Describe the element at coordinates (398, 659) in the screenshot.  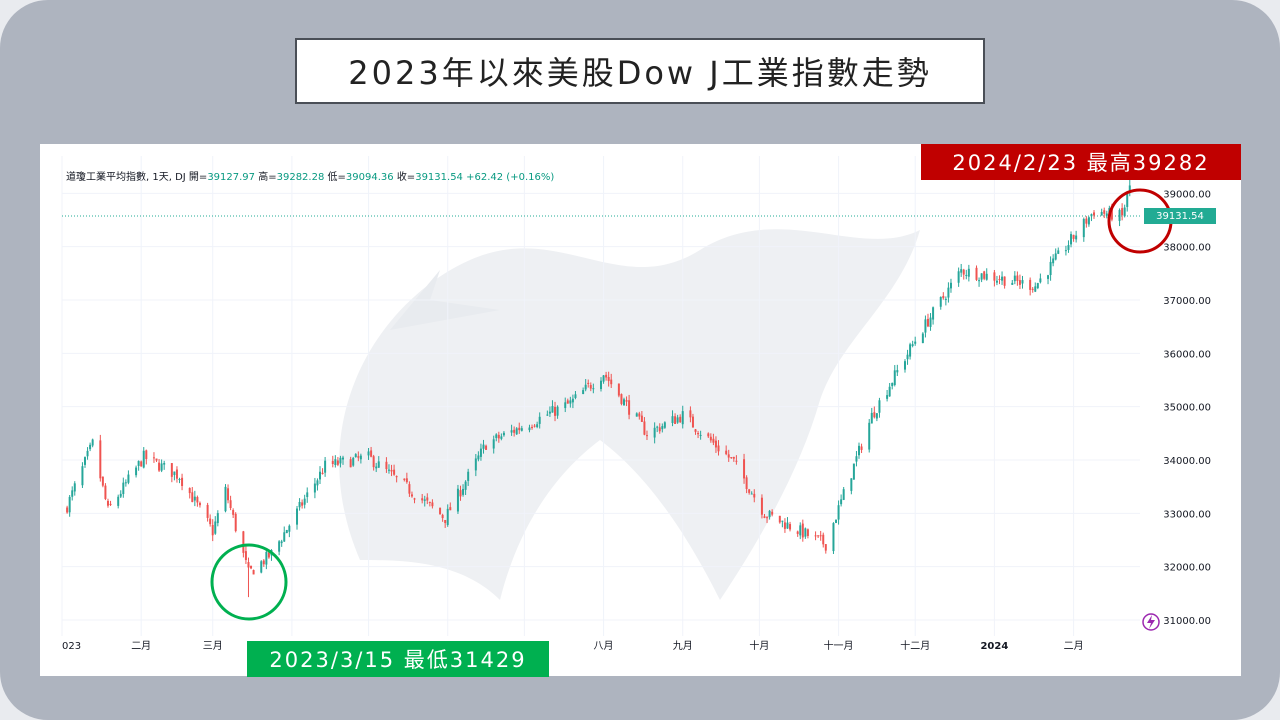
I see `low-annotation-badge: 2023/3/15 最低31429` at that location.